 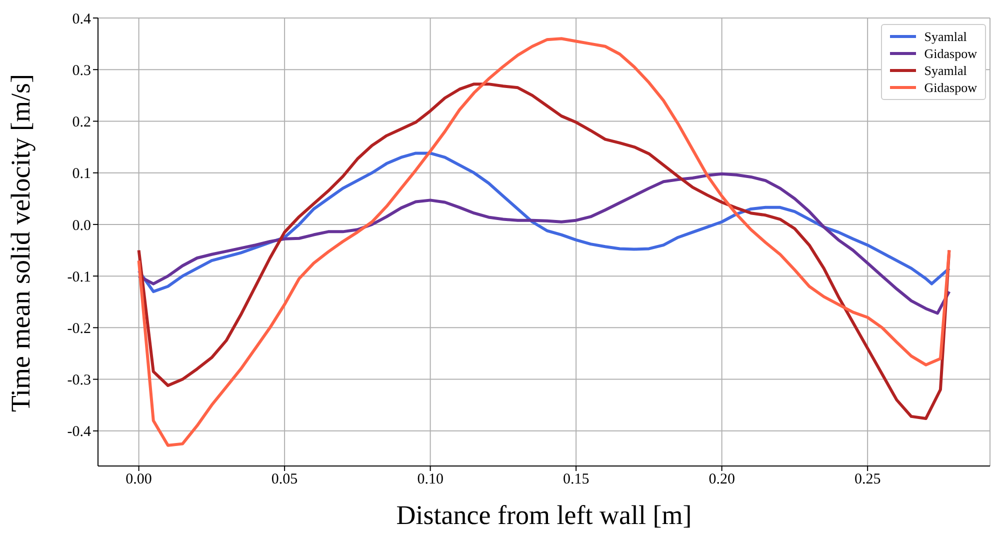 What do you see at coordinates (21, 243) in the screenshot?
I see `y-axis-title: Time mean solid velocity [m/s]` at bounding box center [21, 243].